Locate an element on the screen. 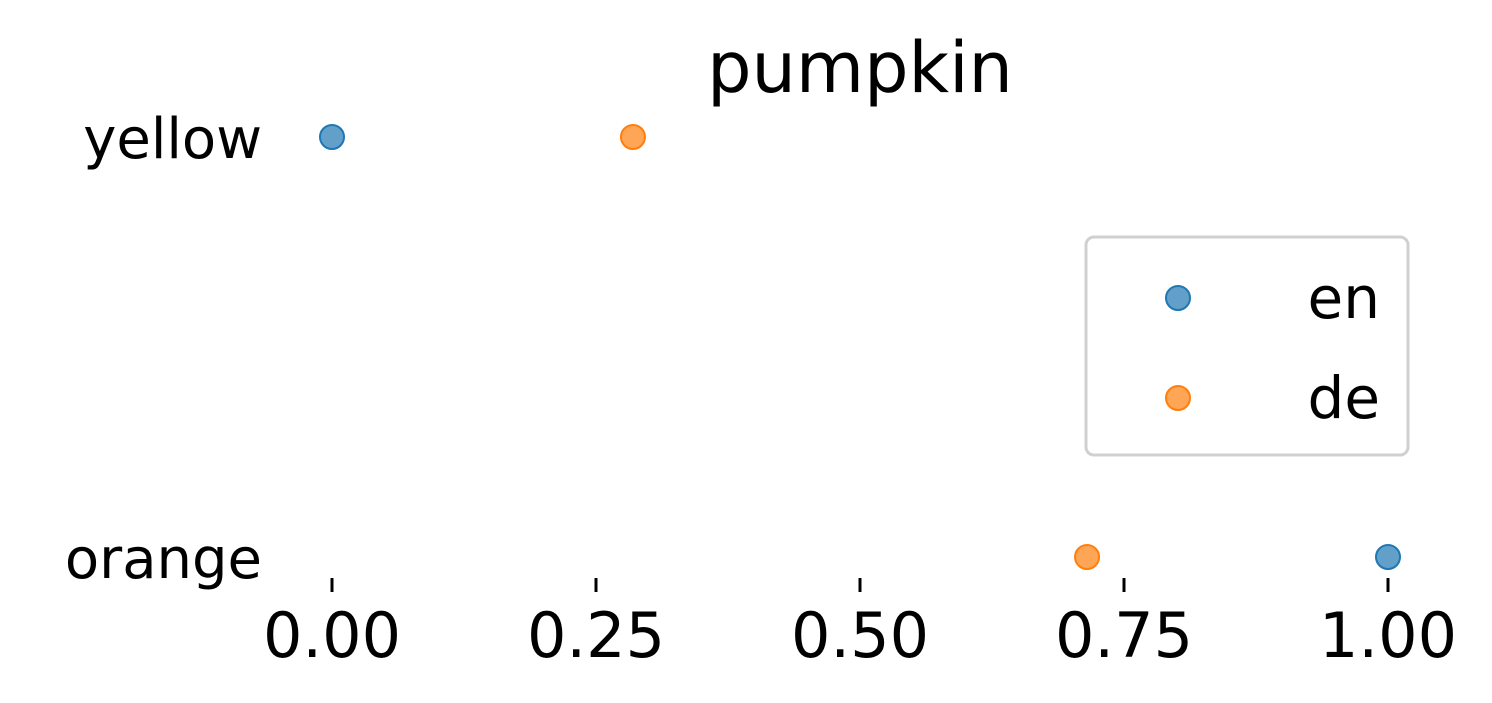  legend-label-de: de is located at coordinates (1344, 398).